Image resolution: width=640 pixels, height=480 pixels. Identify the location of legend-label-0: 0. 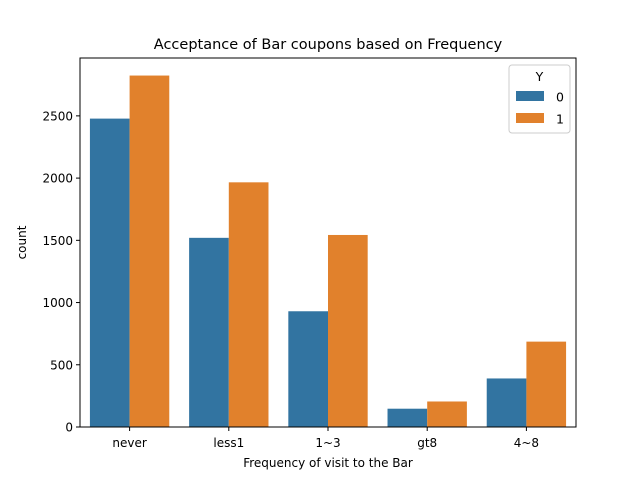
(560, 97).